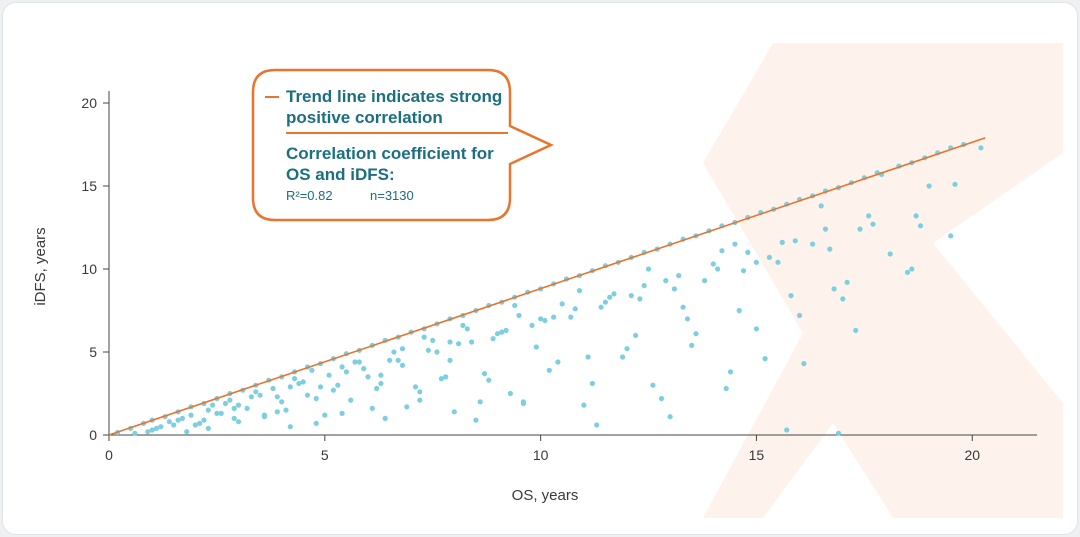  Describe the element at coordinates (93, 352) in the screenshot. I see `y-tick-label: 5` at that location.